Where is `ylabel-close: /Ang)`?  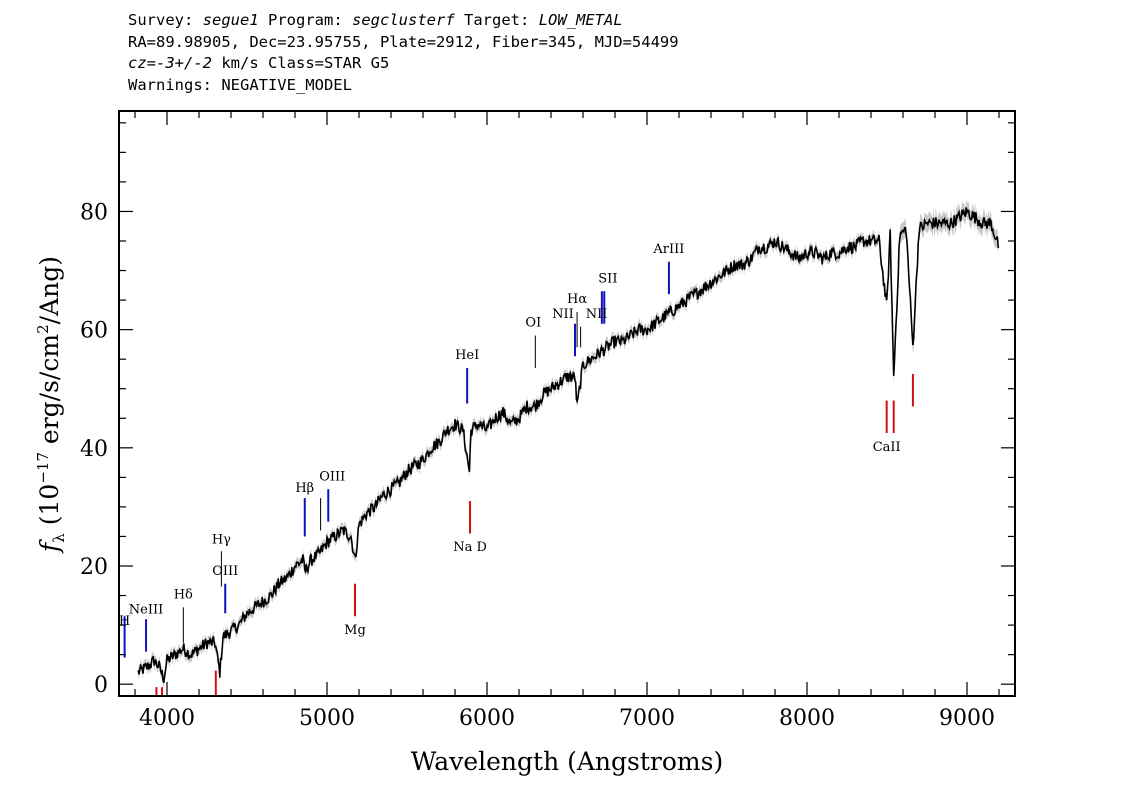 ylabel-close: /Ang) is located at coordinates (49, 290).